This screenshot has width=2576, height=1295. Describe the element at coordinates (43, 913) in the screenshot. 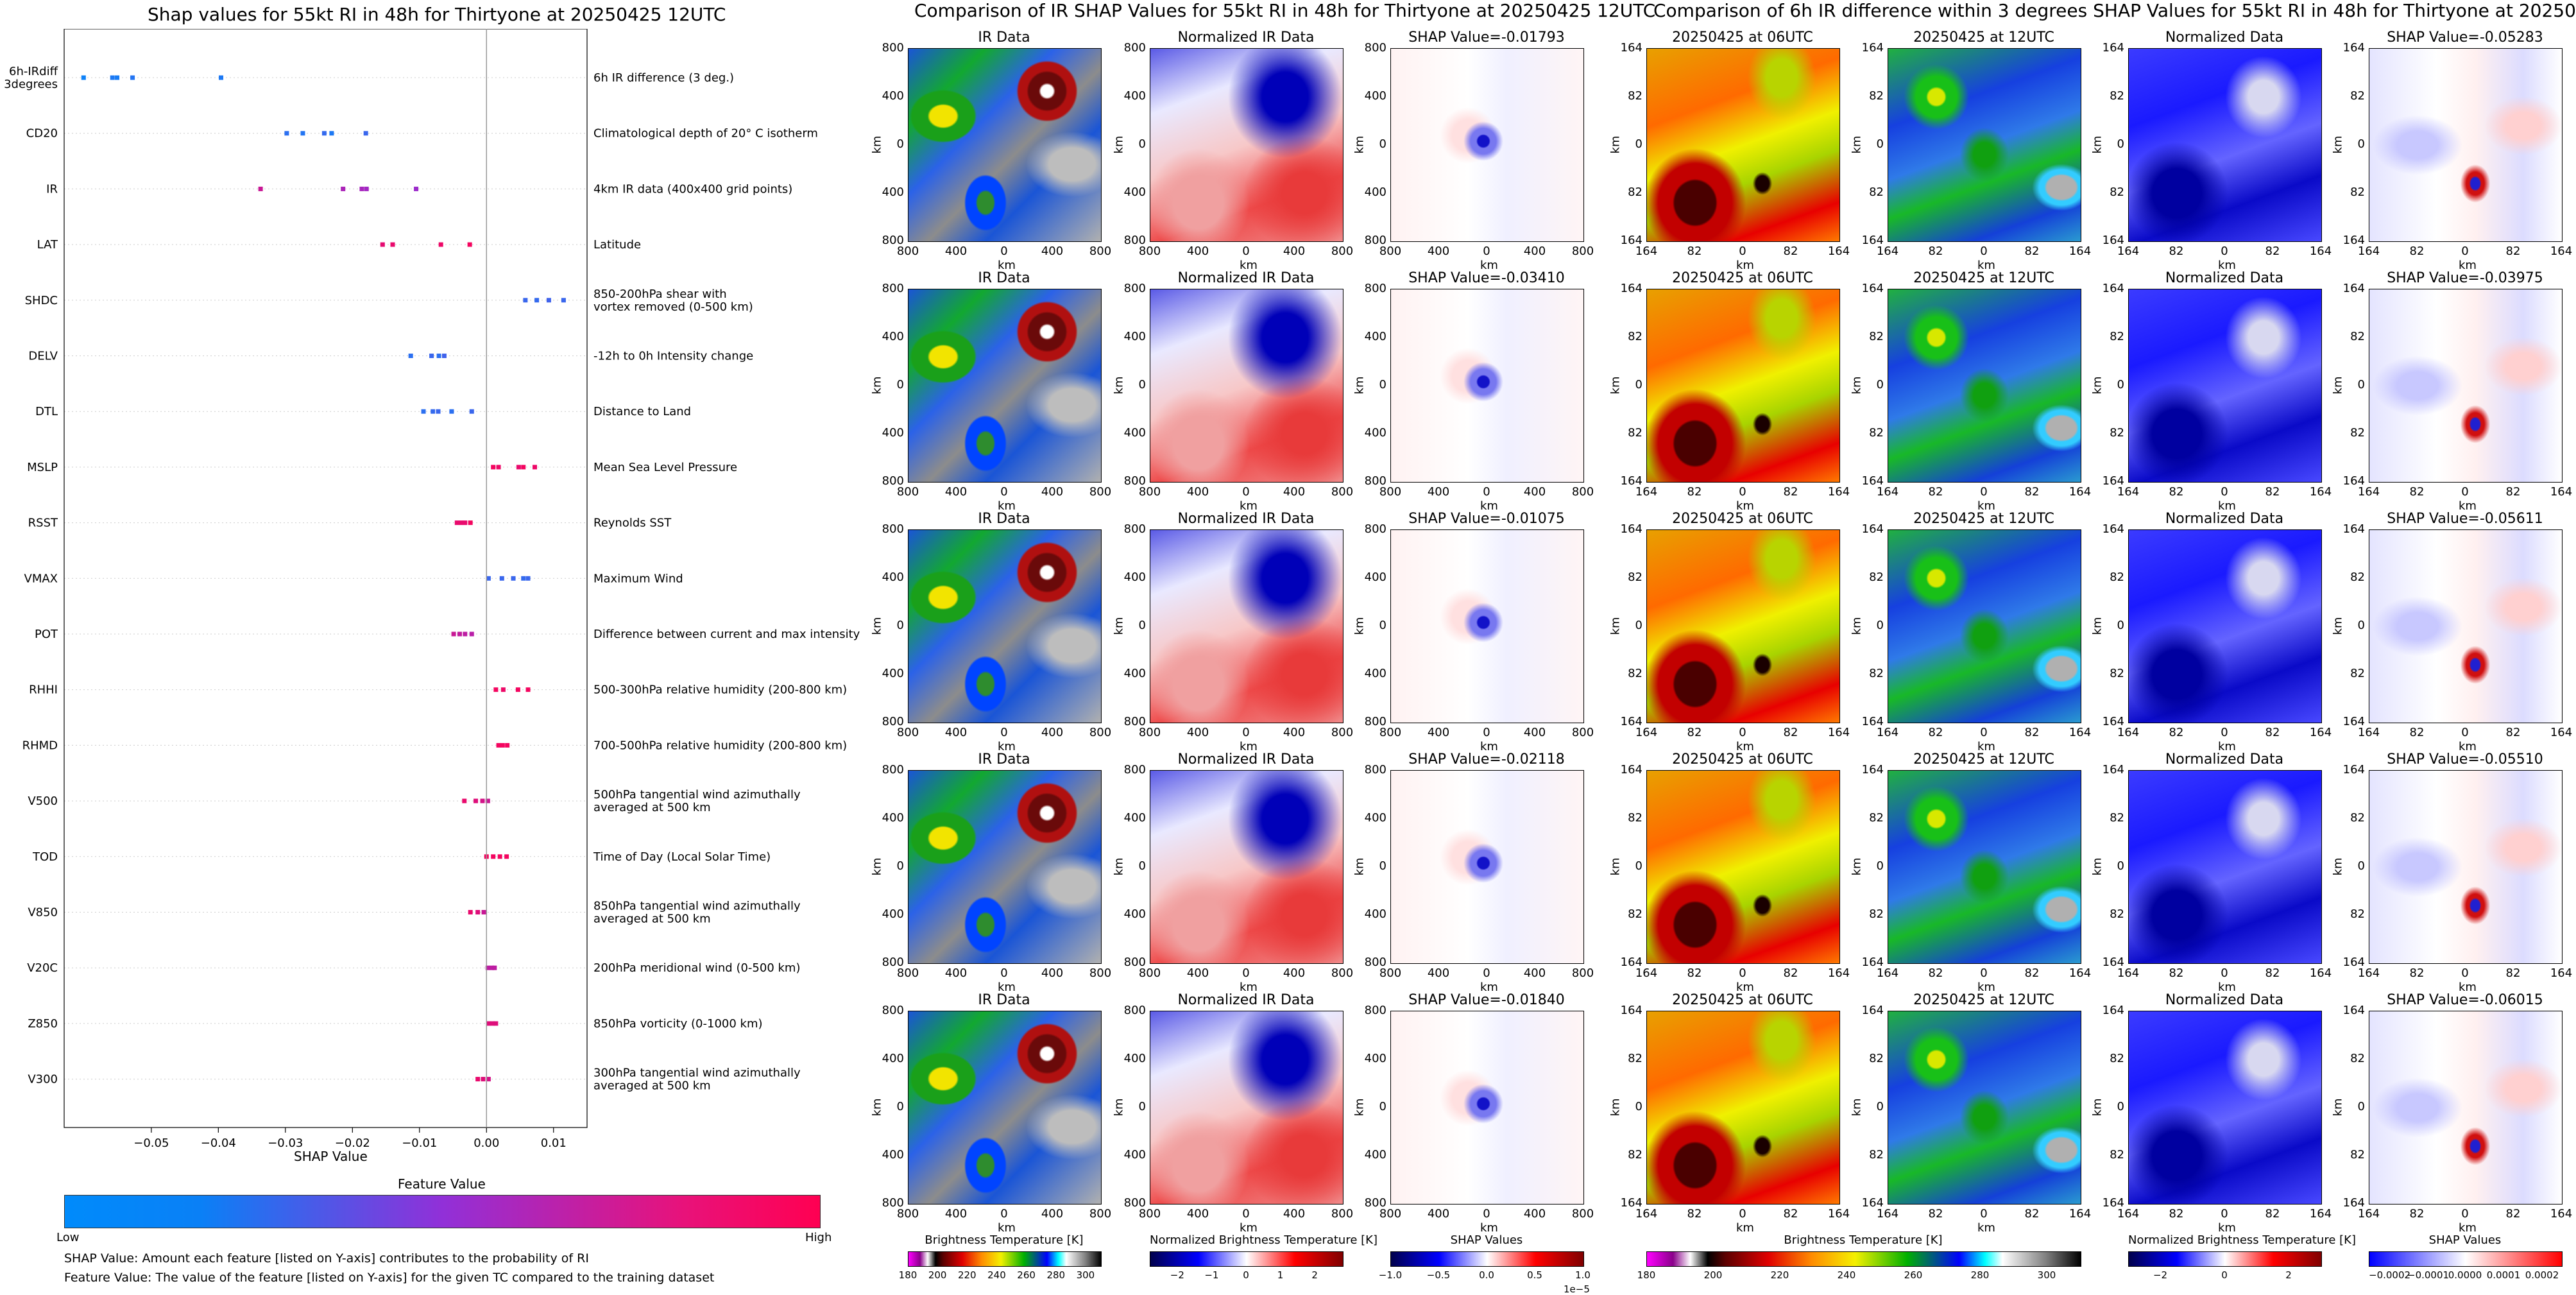

I see `feature-name-label: V850` at that location.